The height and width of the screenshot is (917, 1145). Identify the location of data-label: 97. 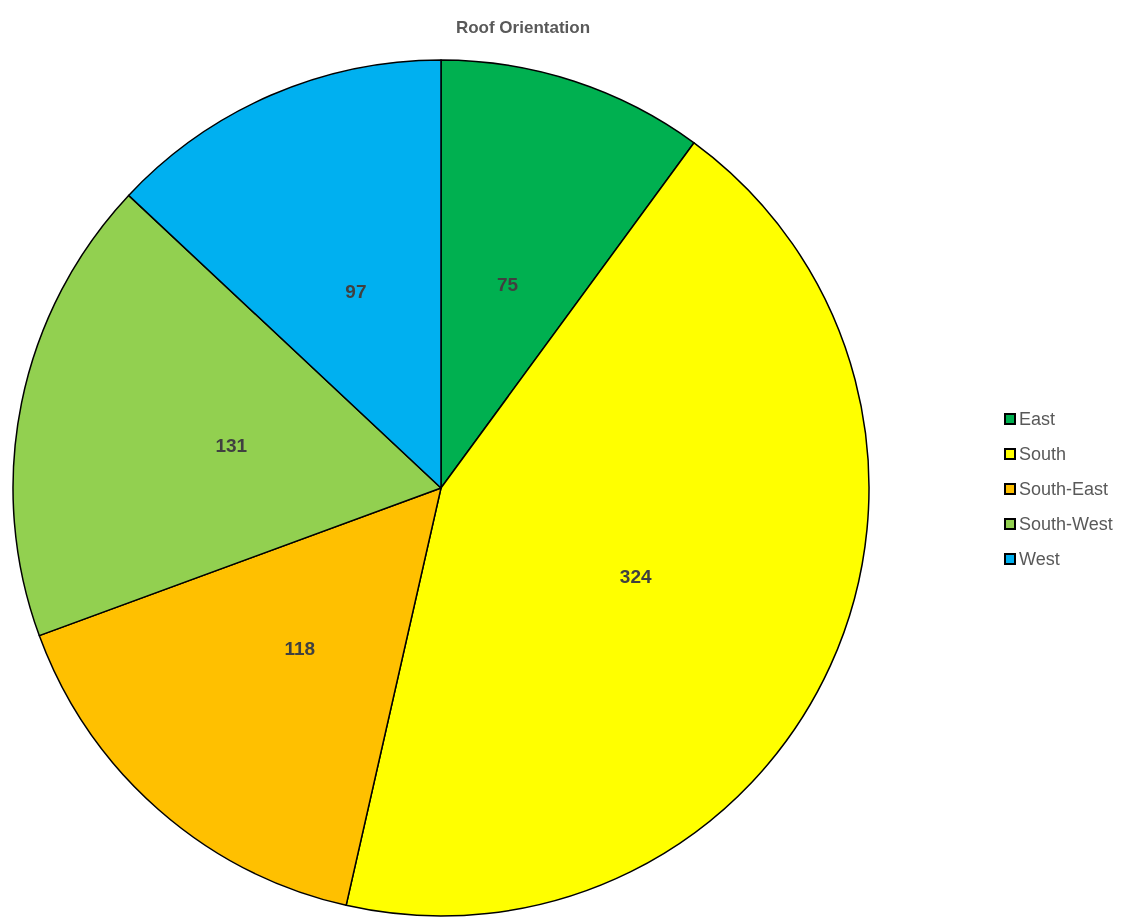
(356, 292).